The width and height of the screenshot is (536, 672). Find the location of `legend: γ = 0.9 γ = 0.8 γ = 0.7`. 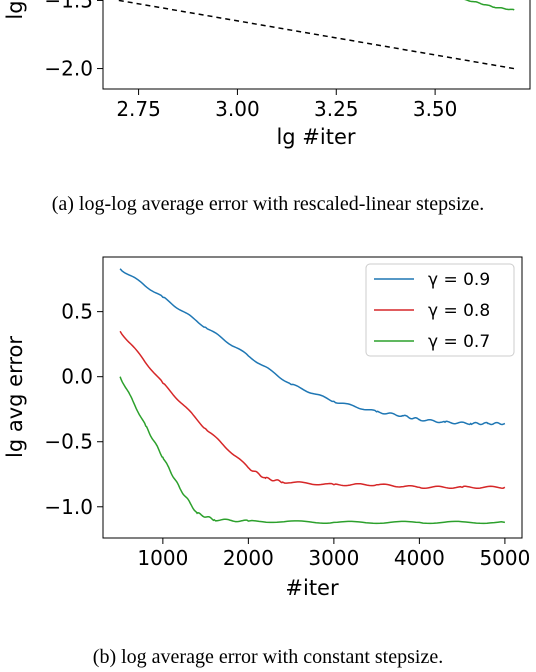

legend: γ = 0.9 γ = 0.8 γ = 0.7 is located at coordinates (440, 310).